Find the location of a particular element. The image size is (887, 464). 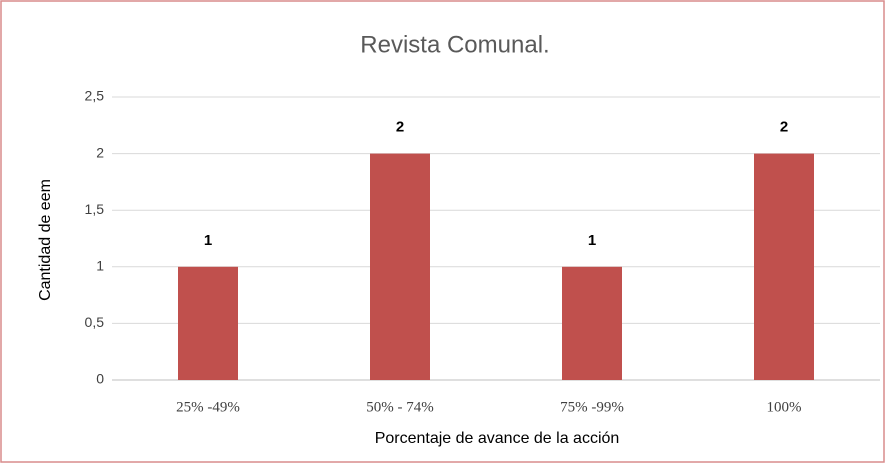

y-tick-label: 2,5 is located at coordinates (95, 96).